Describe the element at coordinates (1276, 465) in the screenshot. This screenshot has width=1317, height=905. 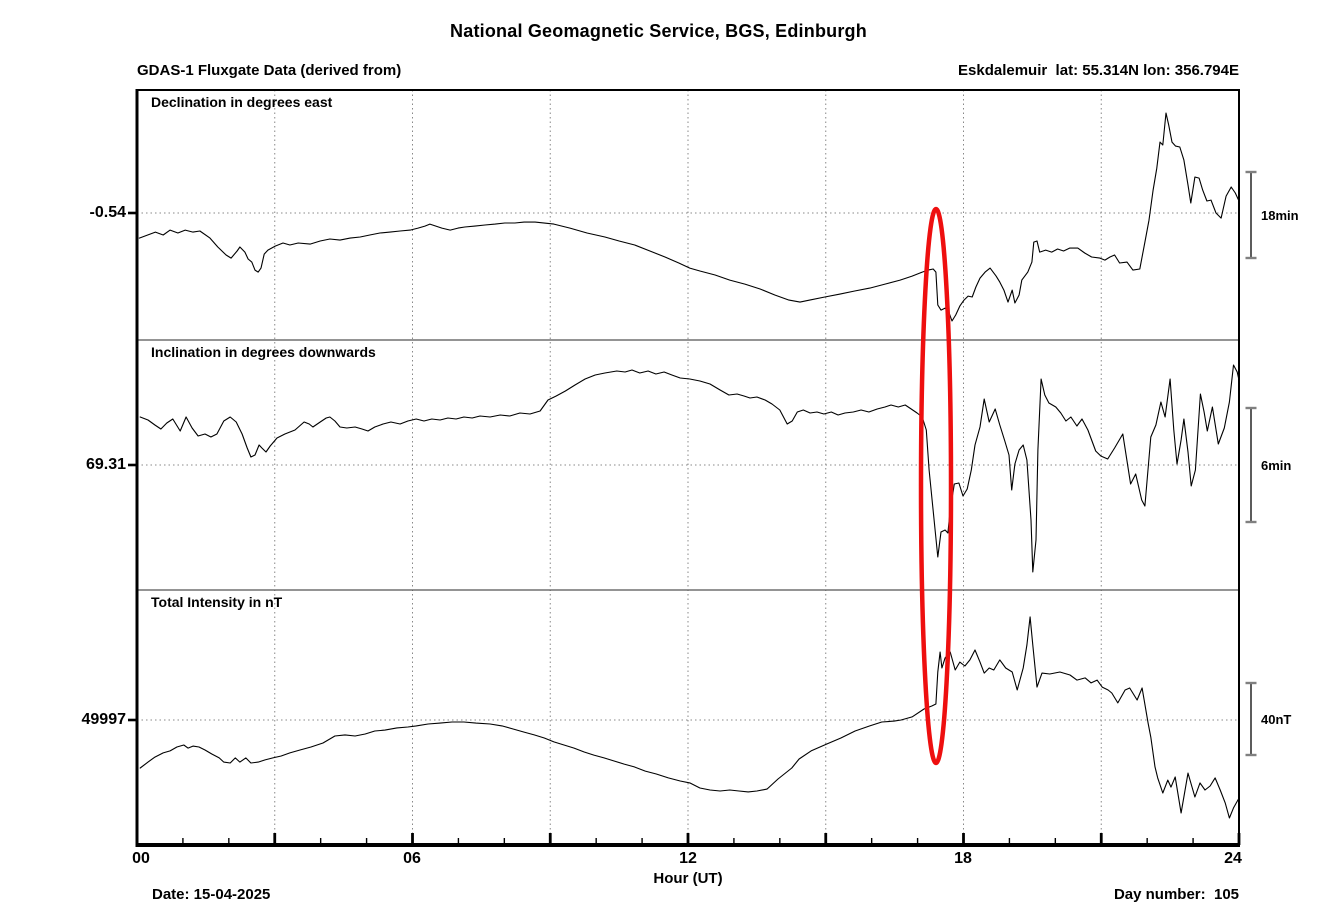
I see `scalebar-label-inclination: 6min` at that location.